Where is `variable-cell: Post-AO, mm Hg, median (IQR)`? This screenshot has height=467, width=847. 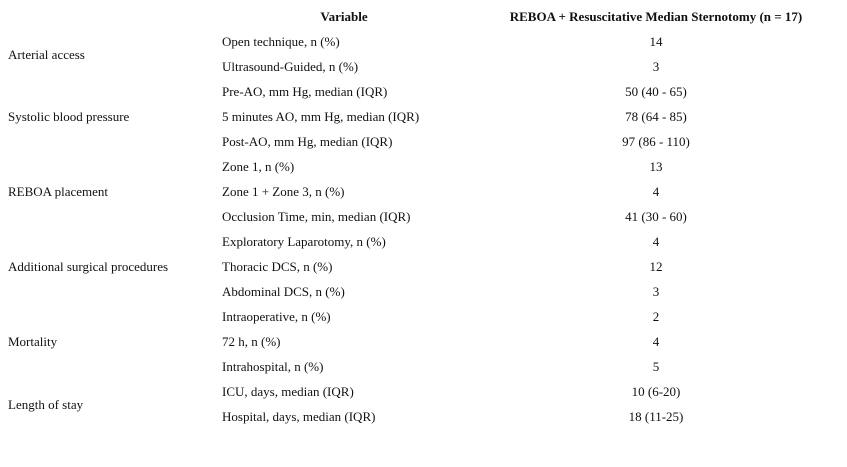
variable-cell: Post-AO, mm Hg, median (IQR) is located at coordinates (307, 141).